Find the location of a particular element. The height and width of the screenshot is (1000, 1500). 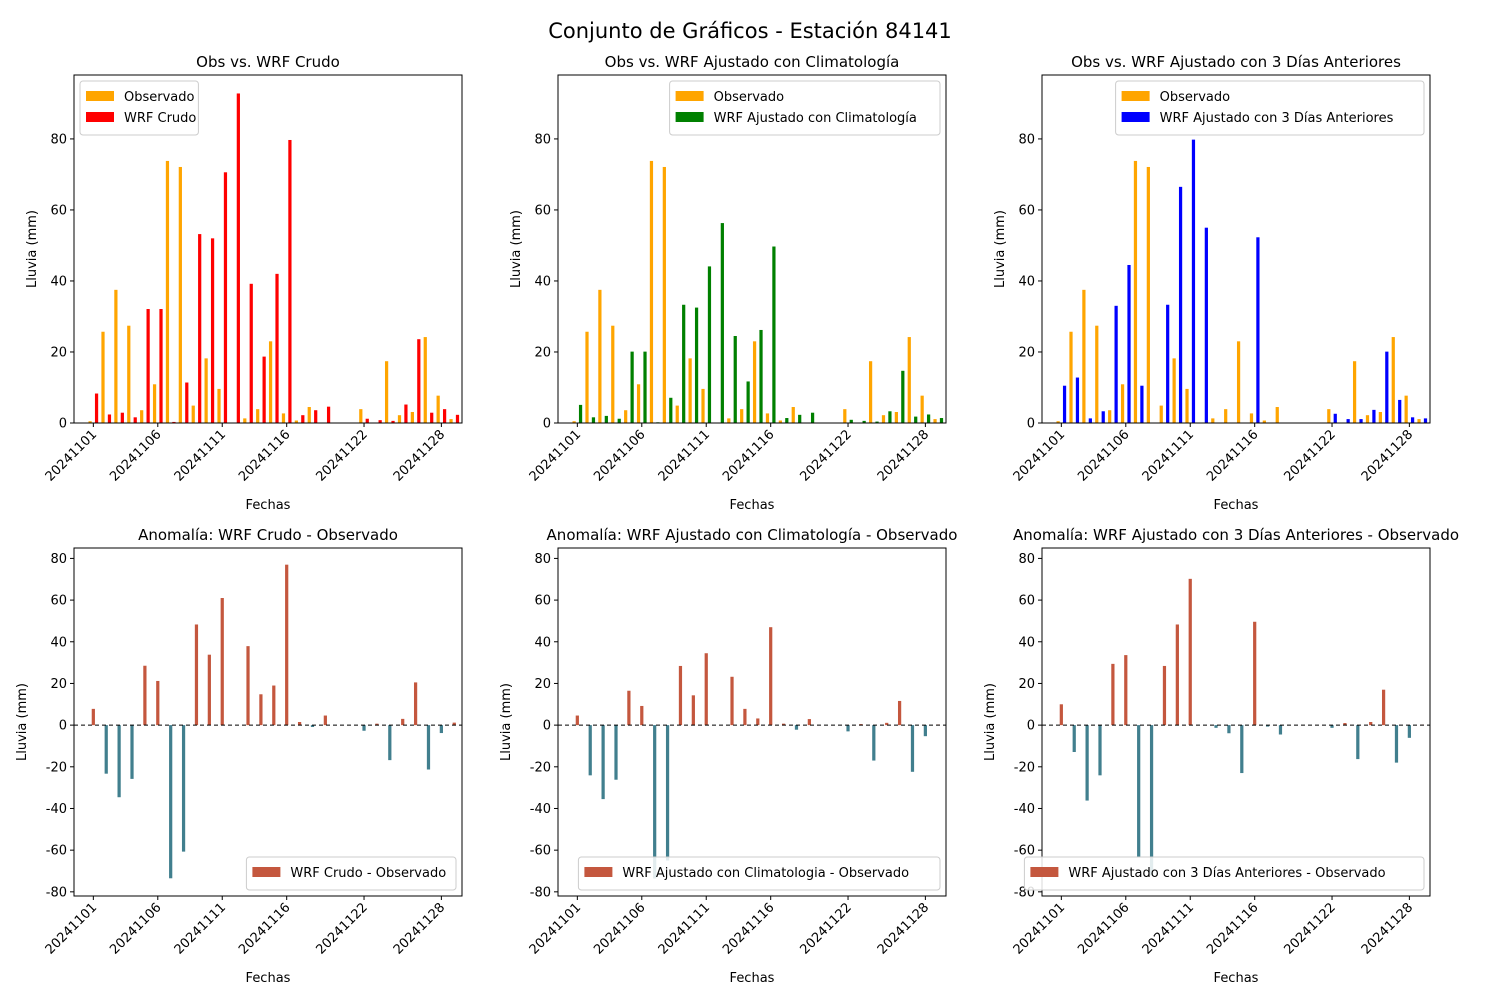

legend: WRF Crudo - Observado is located at coordinates (351, 873).